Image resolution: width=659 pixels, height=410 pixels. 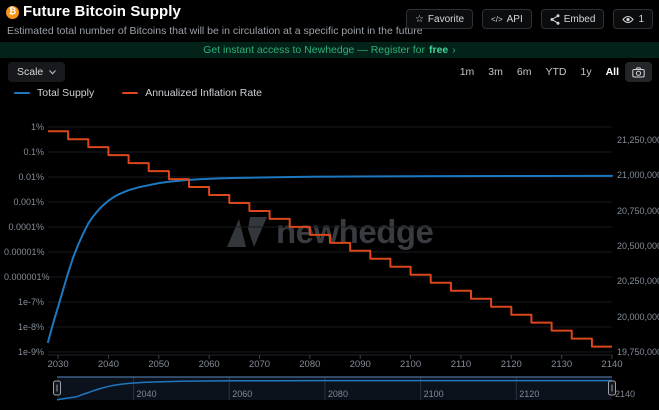 I want to click on legend-total-supply: Total Supply, so click(x=54, y=93).